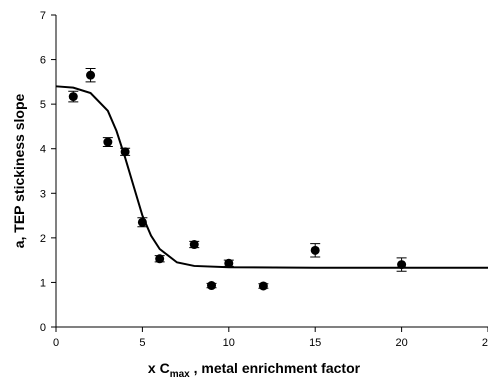  Describe the element at coordinates (43, 283) in the screenshot. I see `y-tick-label: 1` at that location.